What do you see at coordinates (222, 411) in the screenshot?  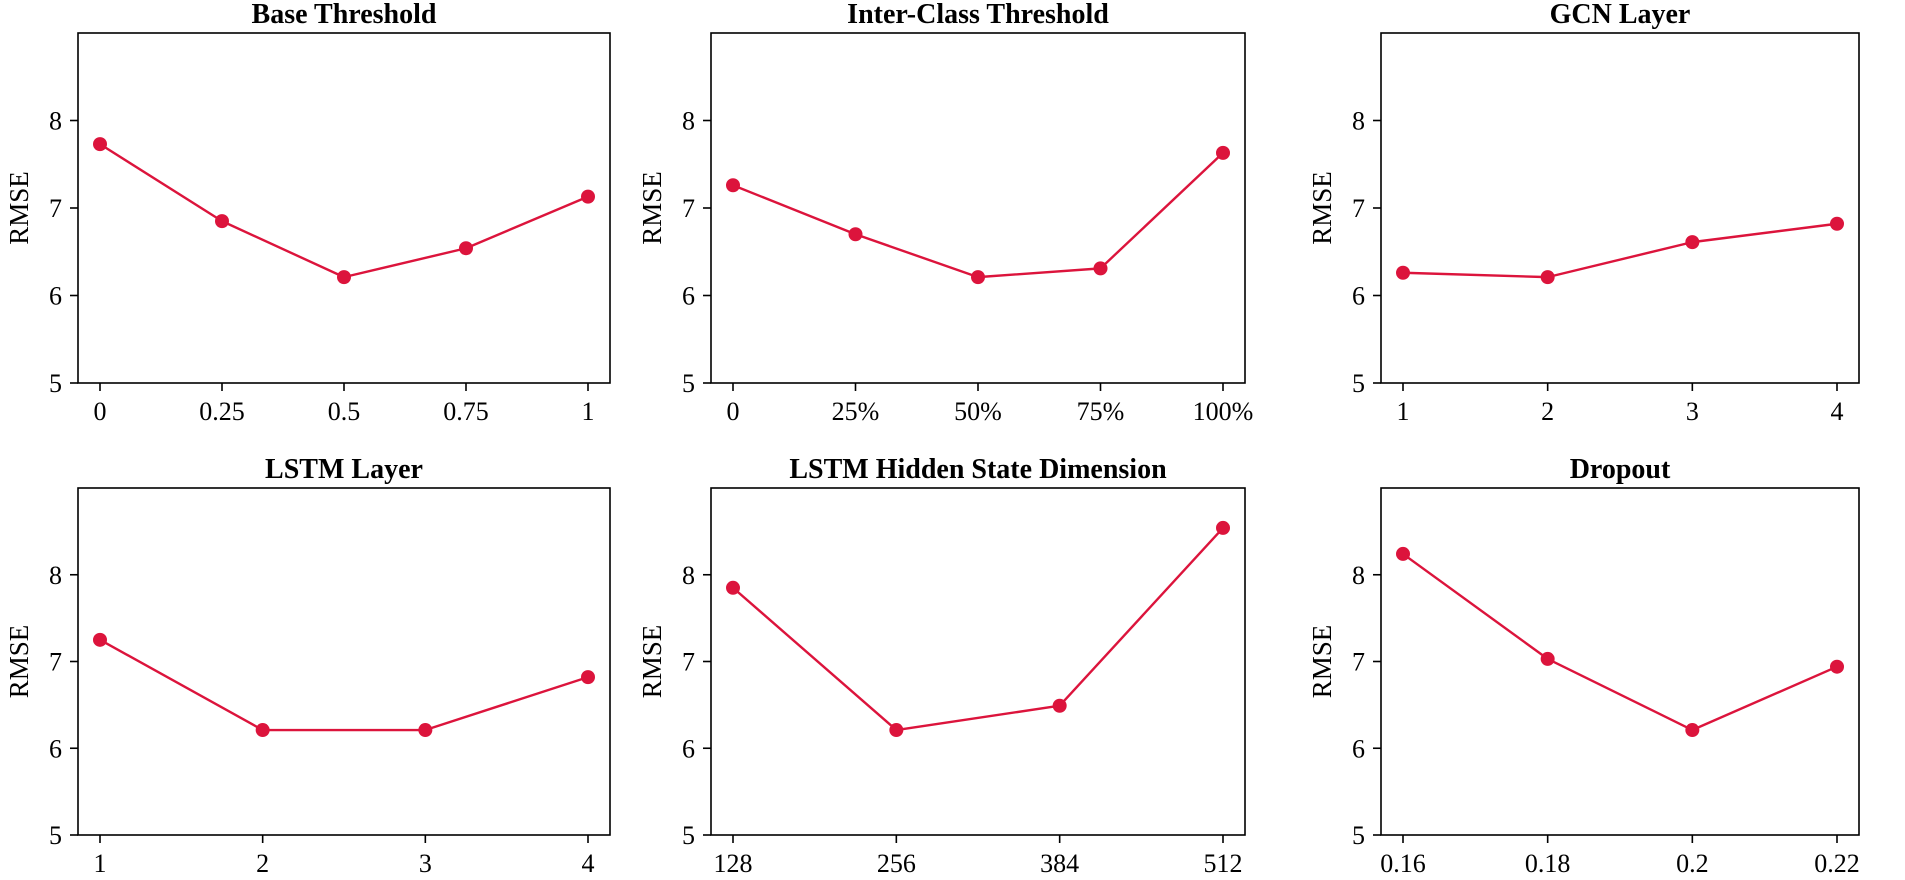 I see `x-tick-label: 0.25` at bounding box center [222, 411].